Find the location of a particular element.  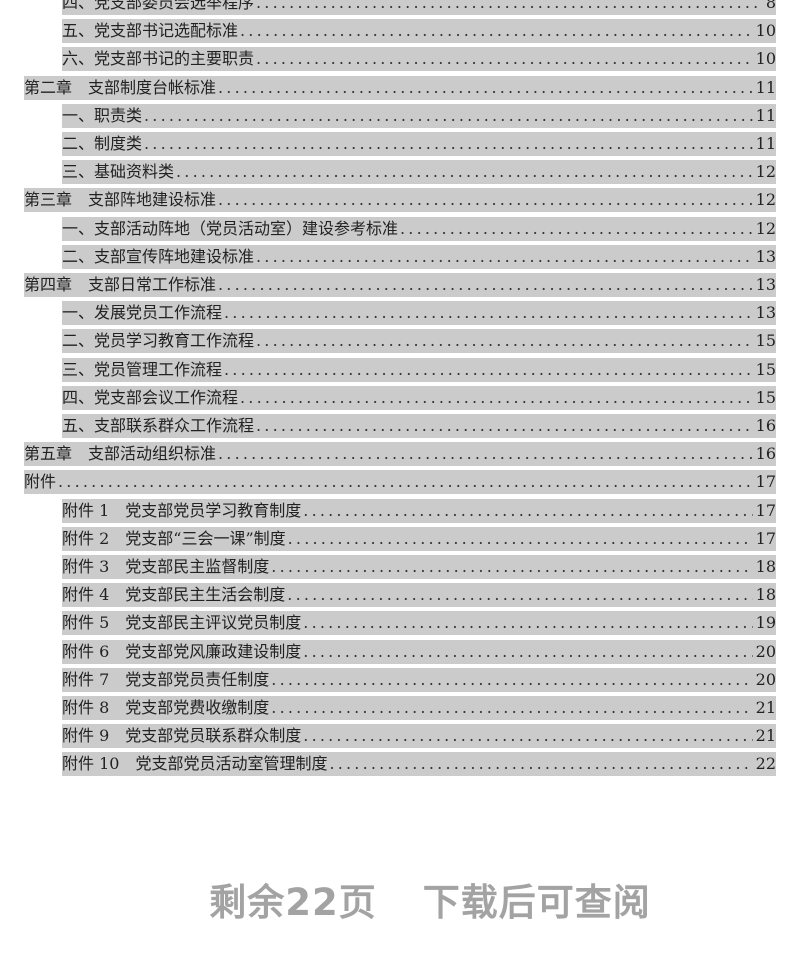

toc-entry-title: 一、职责类 is located at coordinates (102, 115).